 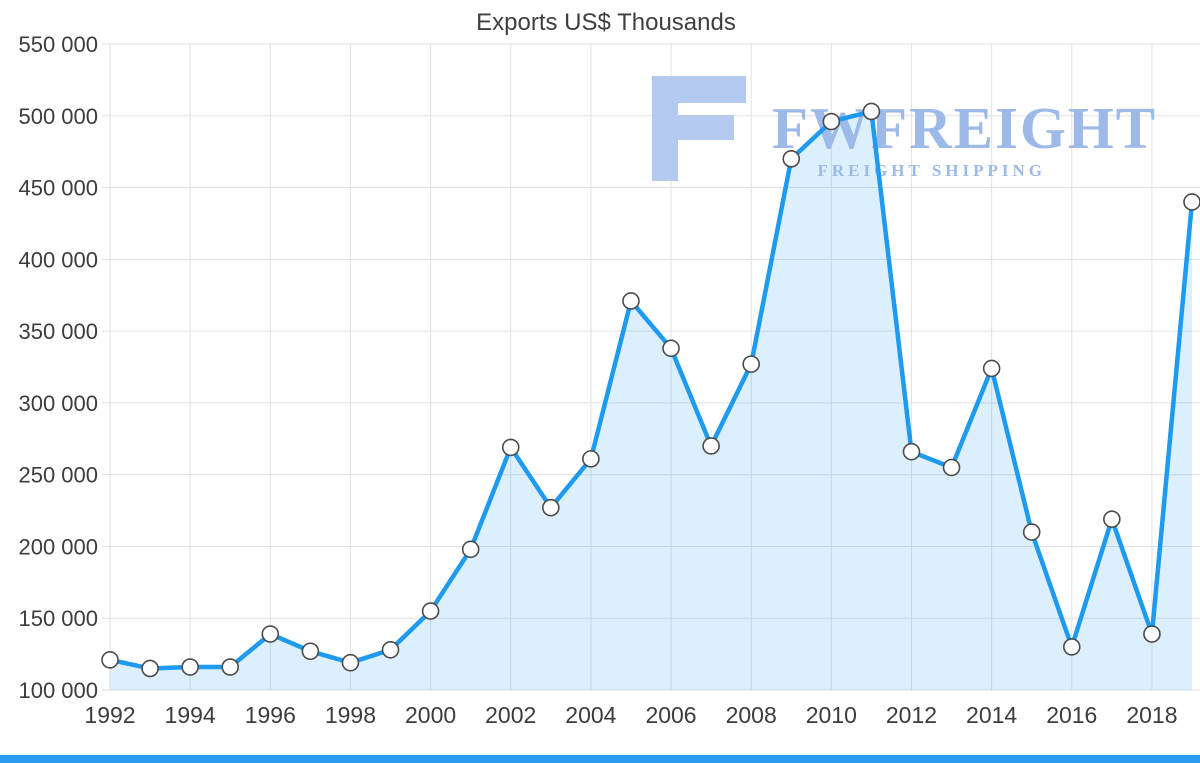 I want to click on x-tick-label: 2004, so click(x=590, y=715).